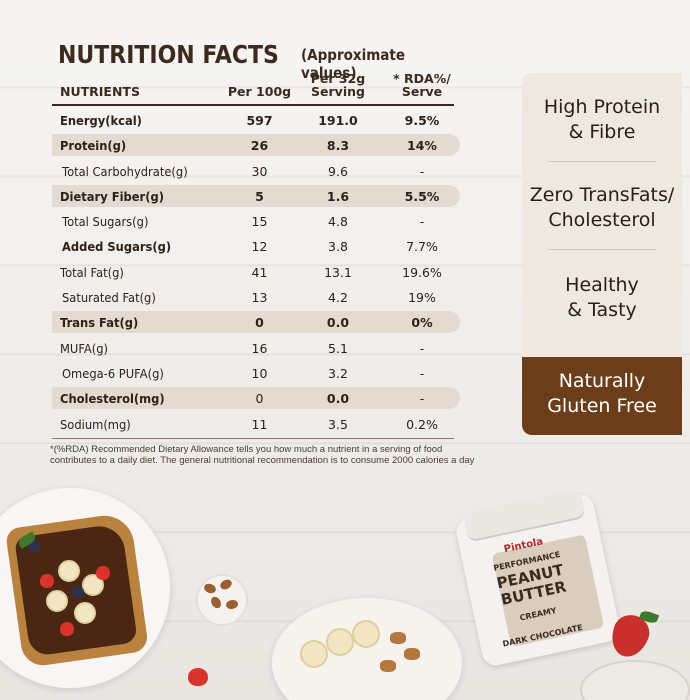 The width and height of the screenshot is (690, 700). I want to click on table-row: Energy(kcal) 597 191.0 9.5%, so click(257, 120).